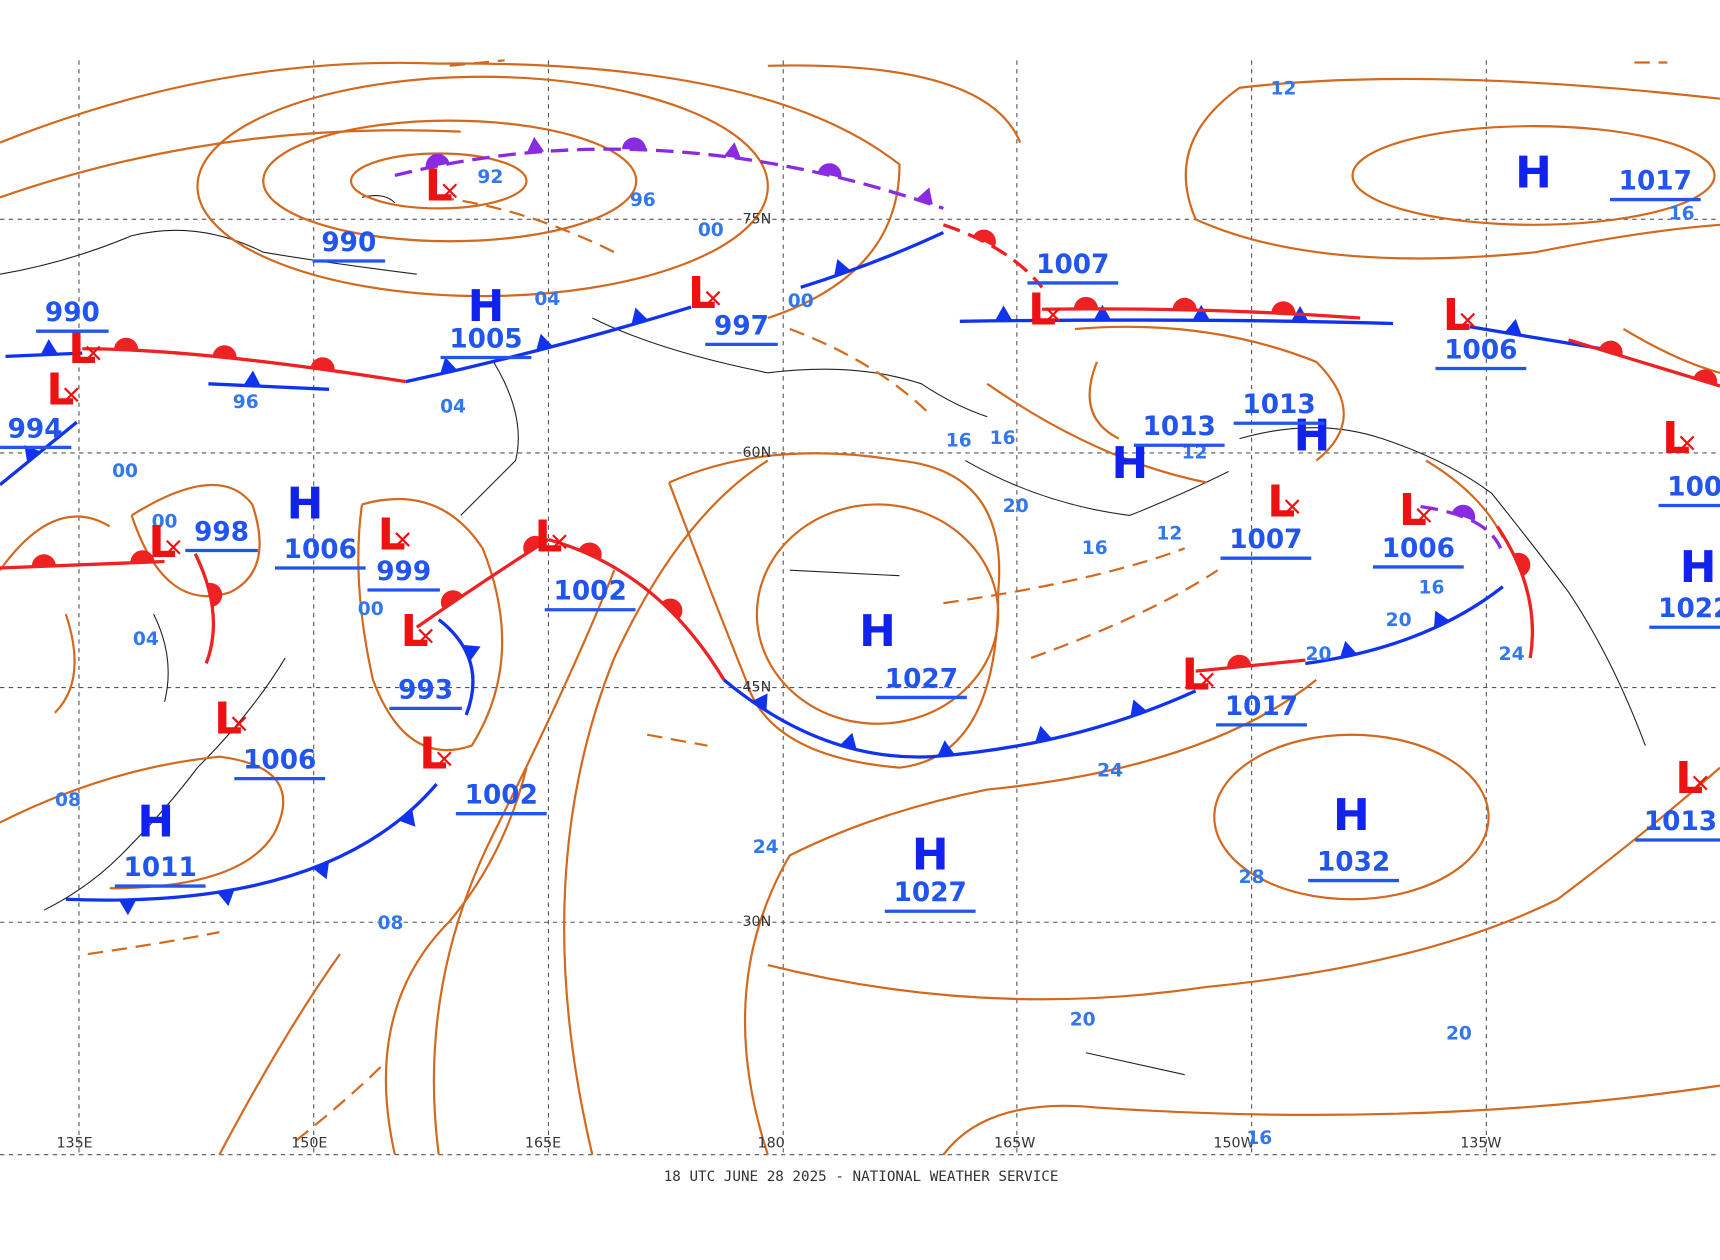 Image resolution: width=1720 pixels, height=1260 pixels. What do you see at coordinates (490, 177) in the screenshot?
I see `isobar-label: 92` at bounding box center [490, 177].